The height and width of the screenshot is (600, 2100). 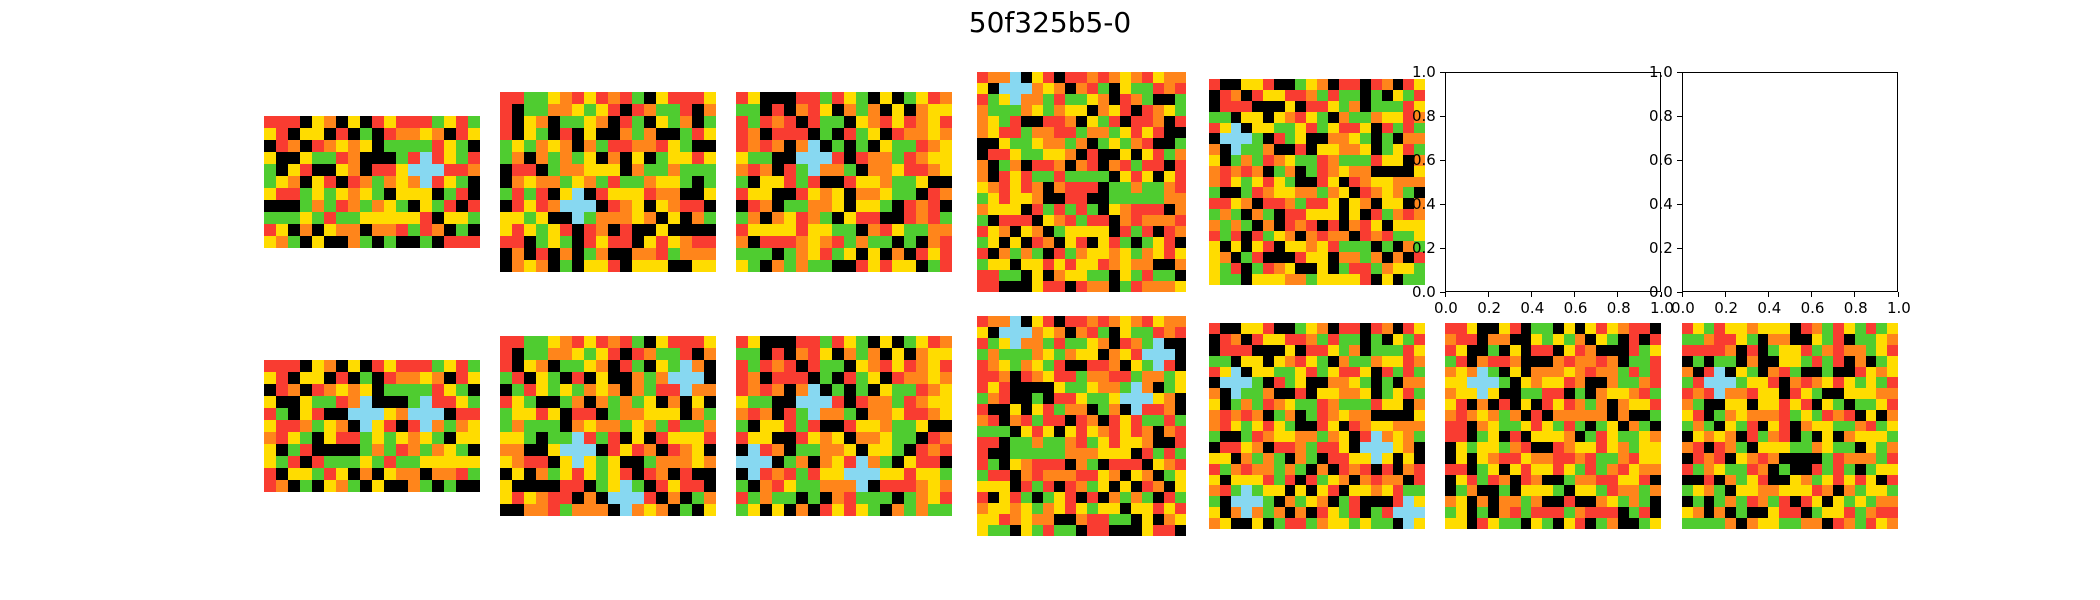 I want to click on grid-panel-r1-c5, so click(x=1553, y=426).